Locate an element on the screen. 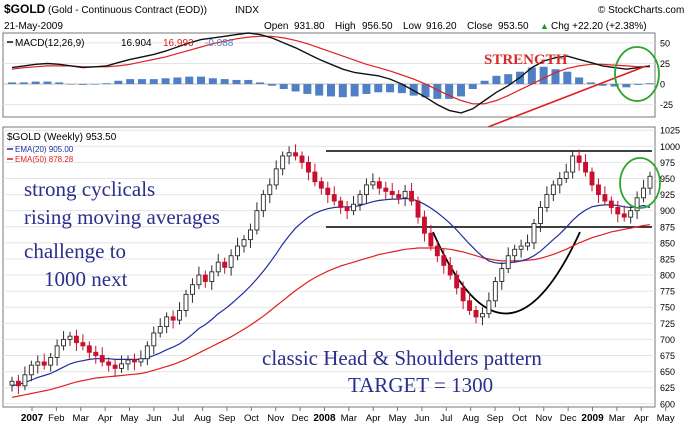  x-axis-label: Dec is located at coordinates (568, 418).